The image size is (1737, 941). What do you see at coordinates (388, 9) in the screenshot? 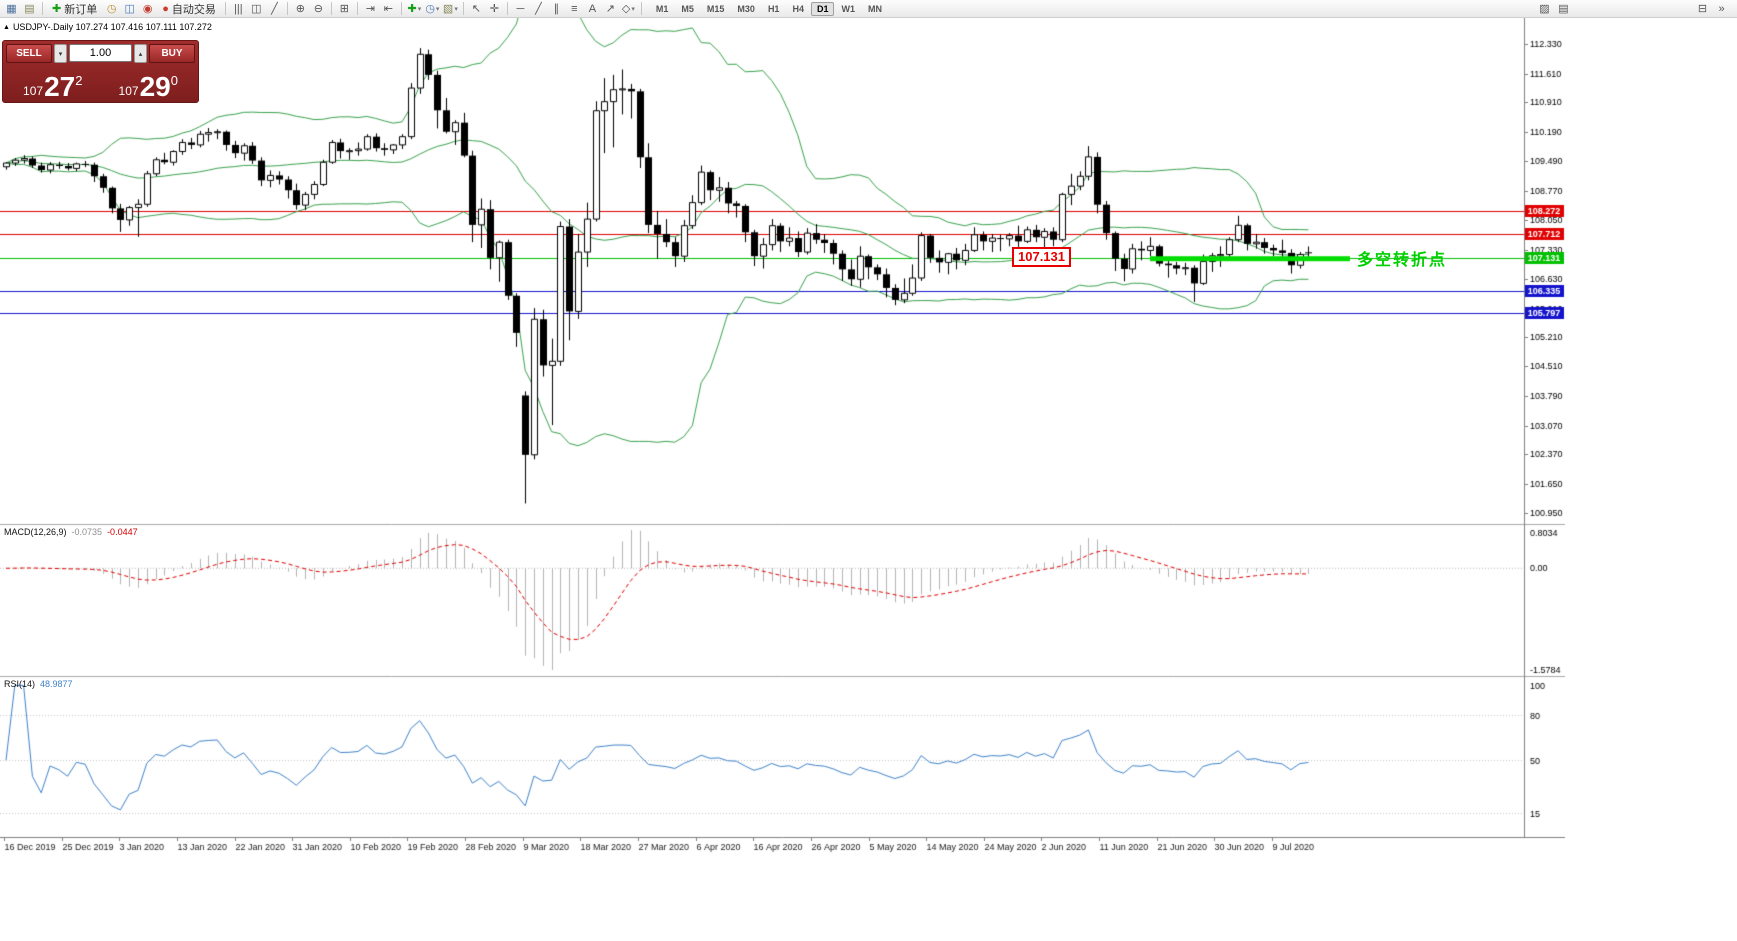
I see `chart-shift-icon: ⇤` at bounding box center [388, 9].